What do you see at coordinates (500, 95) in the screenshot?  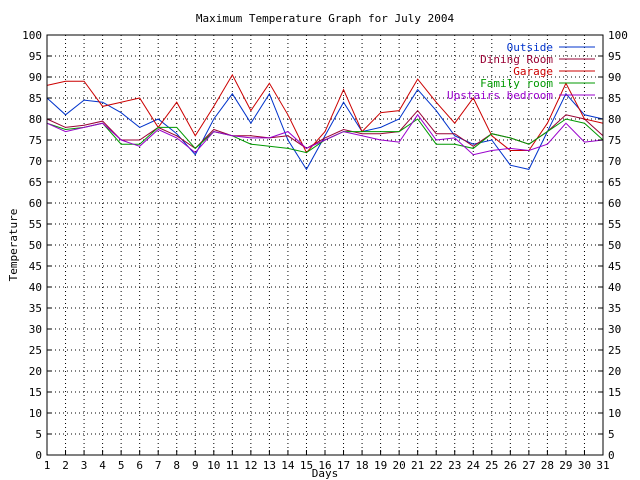 I see `legend-label: Upstairs bedroom` at bounding box center [500, 95].